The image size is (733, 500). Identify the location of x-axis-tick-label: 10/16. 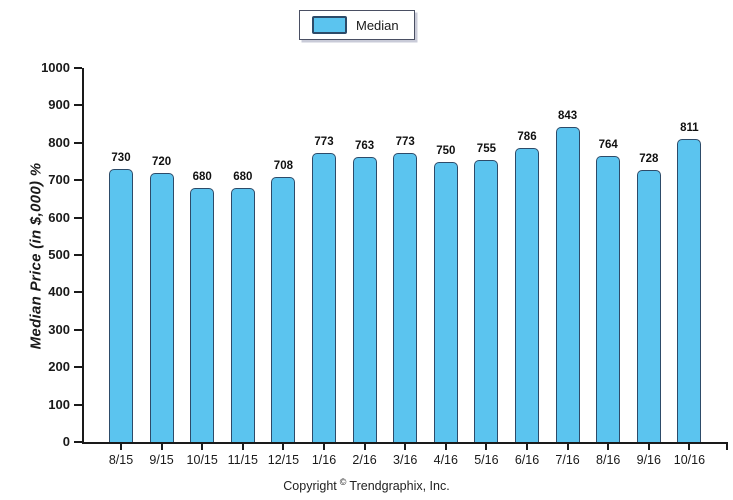
(689, 460).